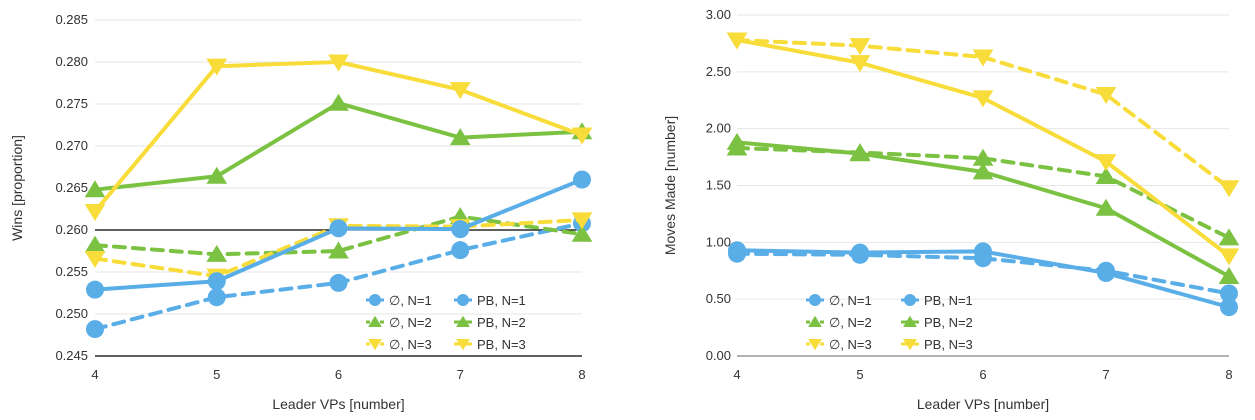  What do you see at coordinates (718, 241) in the screenshot?
I see `y-tick-label: 1.00` at bounding box center [718, 241].